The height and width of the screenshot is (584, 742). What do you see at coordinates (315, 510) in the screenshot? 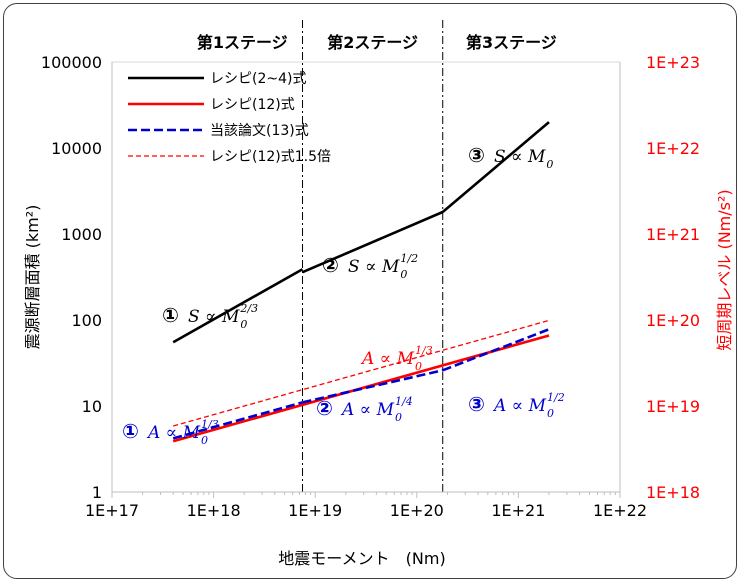
I see `x-tick-label: 1E+19` at bounding box center [315, 510].